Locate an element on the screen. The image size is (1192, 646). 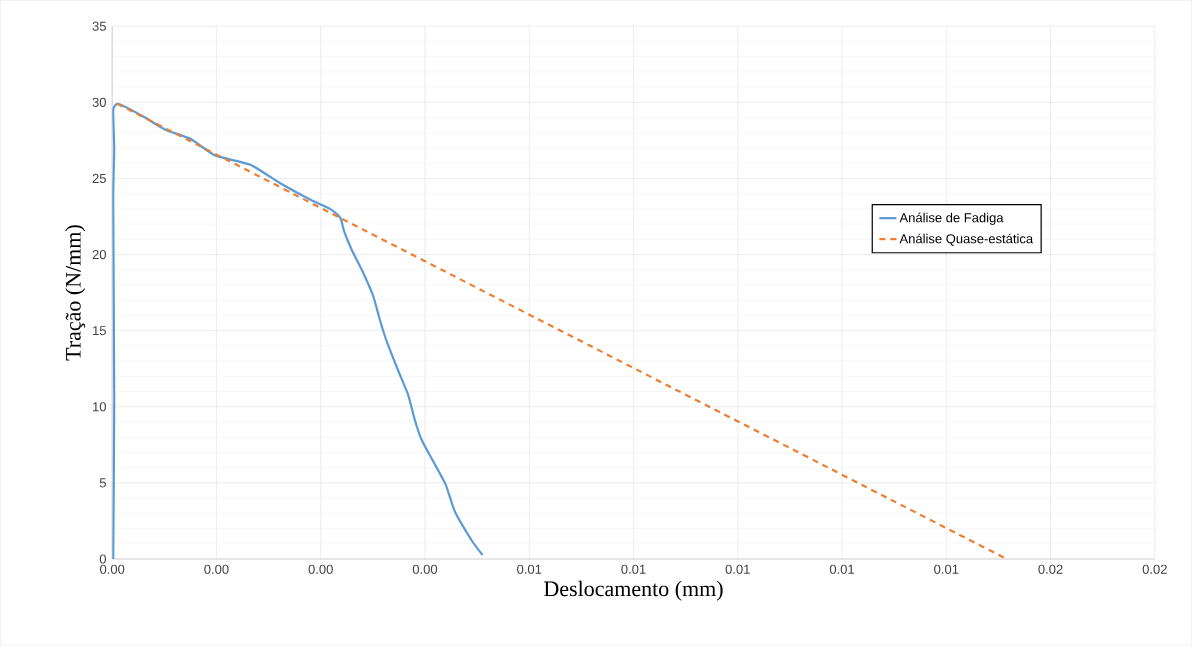
y-tick-label: 10 is located at coordinates (99, 407).